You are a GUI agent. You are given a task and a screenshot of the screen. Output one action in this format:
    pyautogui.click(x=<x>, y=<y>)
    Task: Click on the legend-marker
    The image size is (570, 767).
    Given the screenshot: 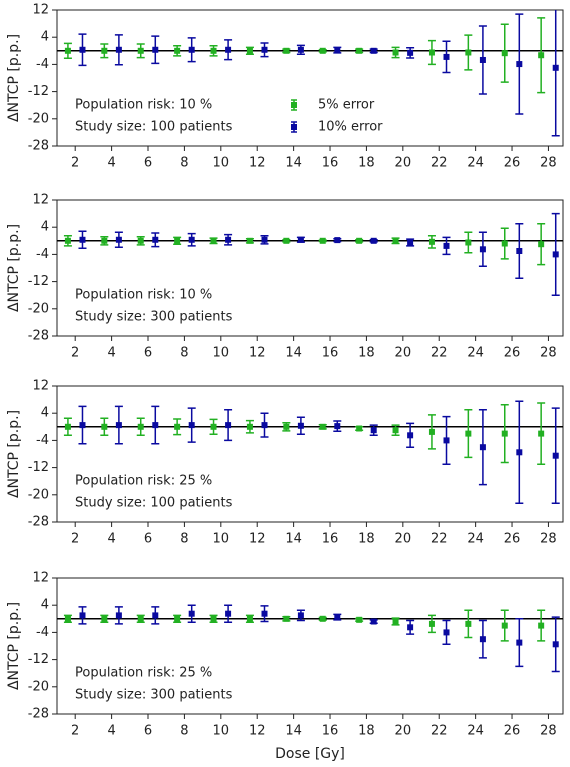 What is the action you would take?
    pyautogui.click(x=294, y=105)
    